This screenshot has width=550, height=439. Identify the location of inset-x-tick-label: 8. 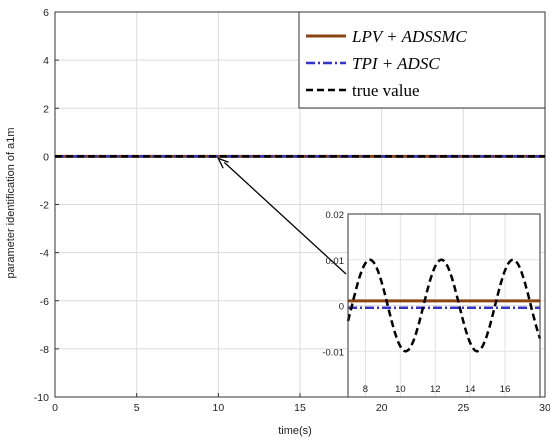
(365, 389).